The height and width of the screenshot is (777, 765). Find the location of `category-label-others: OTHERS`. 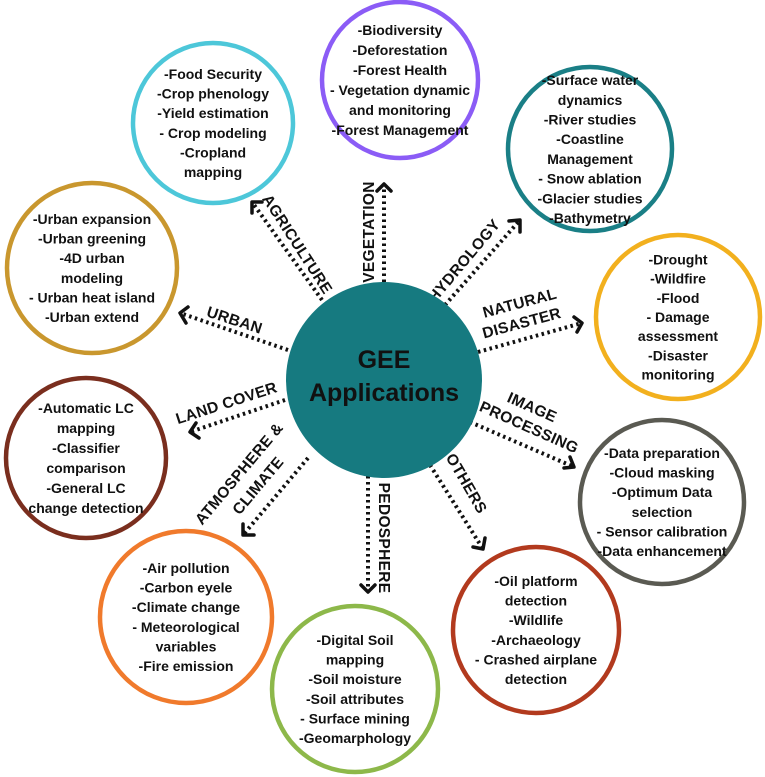

category-label-others: OTHERS is located at coordinates (466, 484).